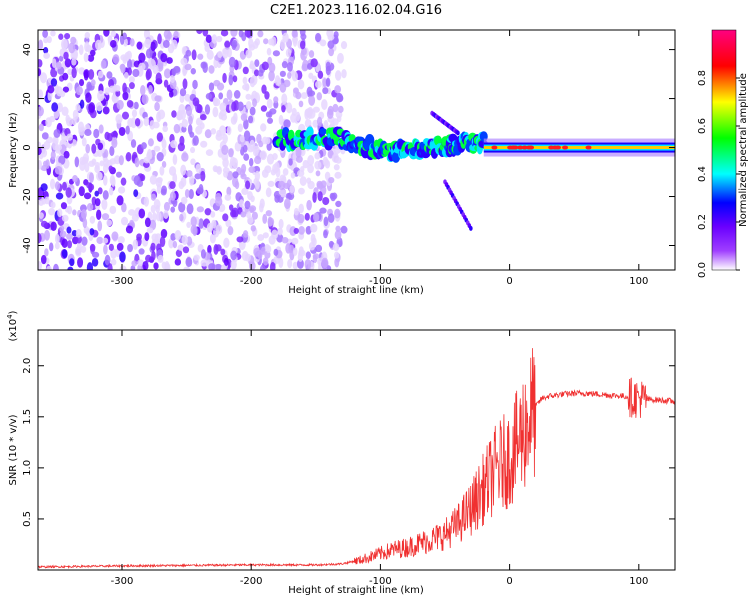  What do you see at coordinates (27, 147) in the screenshot?
I see `y-tick-label: 0` at bounding box center [27, 147].